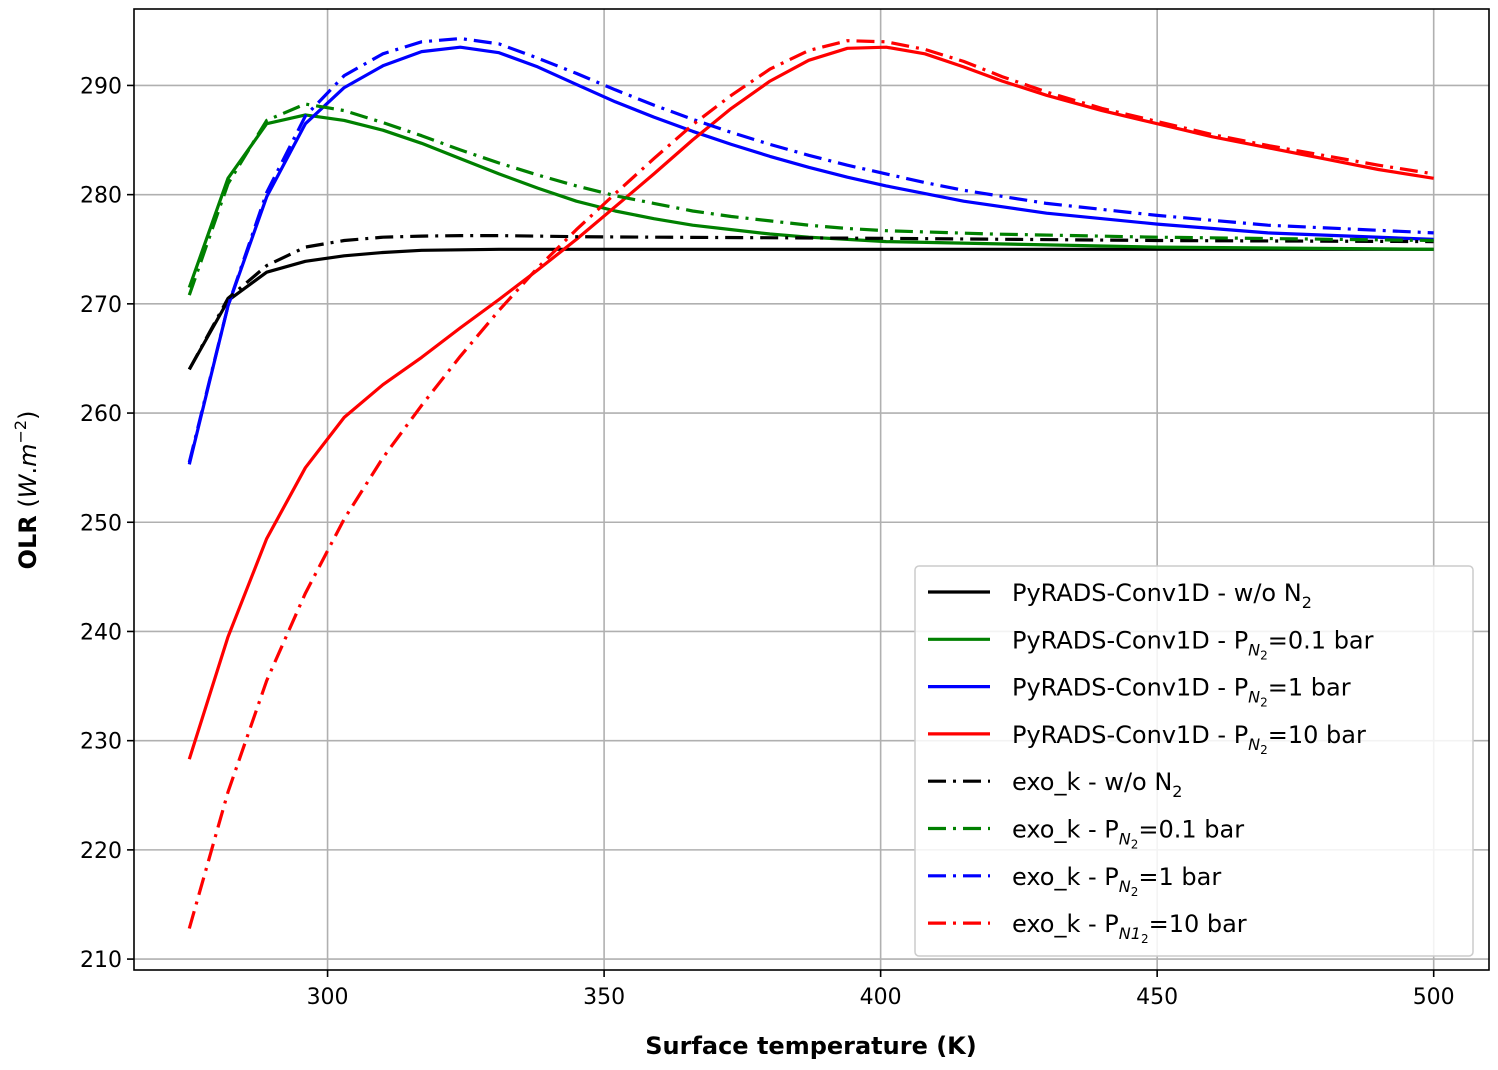 This screenshot has height=1070, width=1498. Describe the element at coordinates (28, 485) in the screenshot. I see `y-axis-title-w: W` at that location.